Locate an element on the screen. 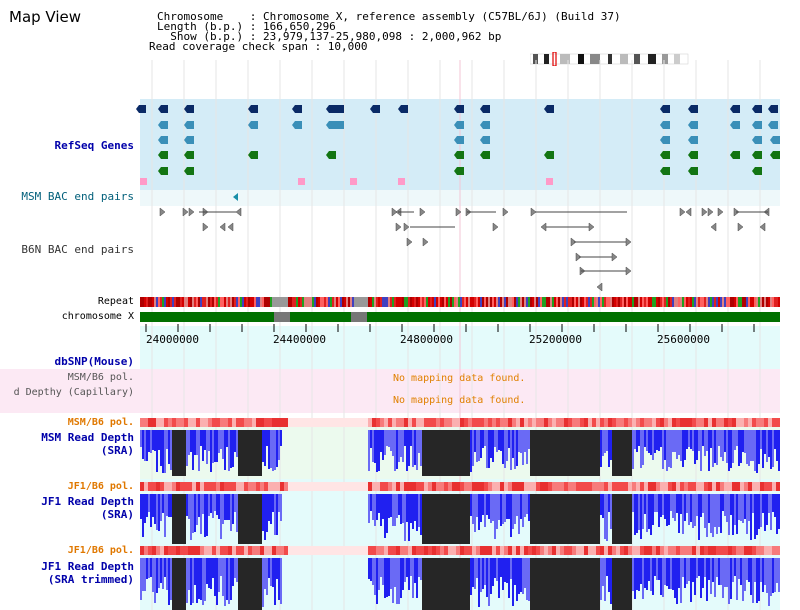 The width and height of the screenshot is (800, 610). msm-b6-pol-label-2: MSM/B6 pol. is located at coordinates (100, 422).